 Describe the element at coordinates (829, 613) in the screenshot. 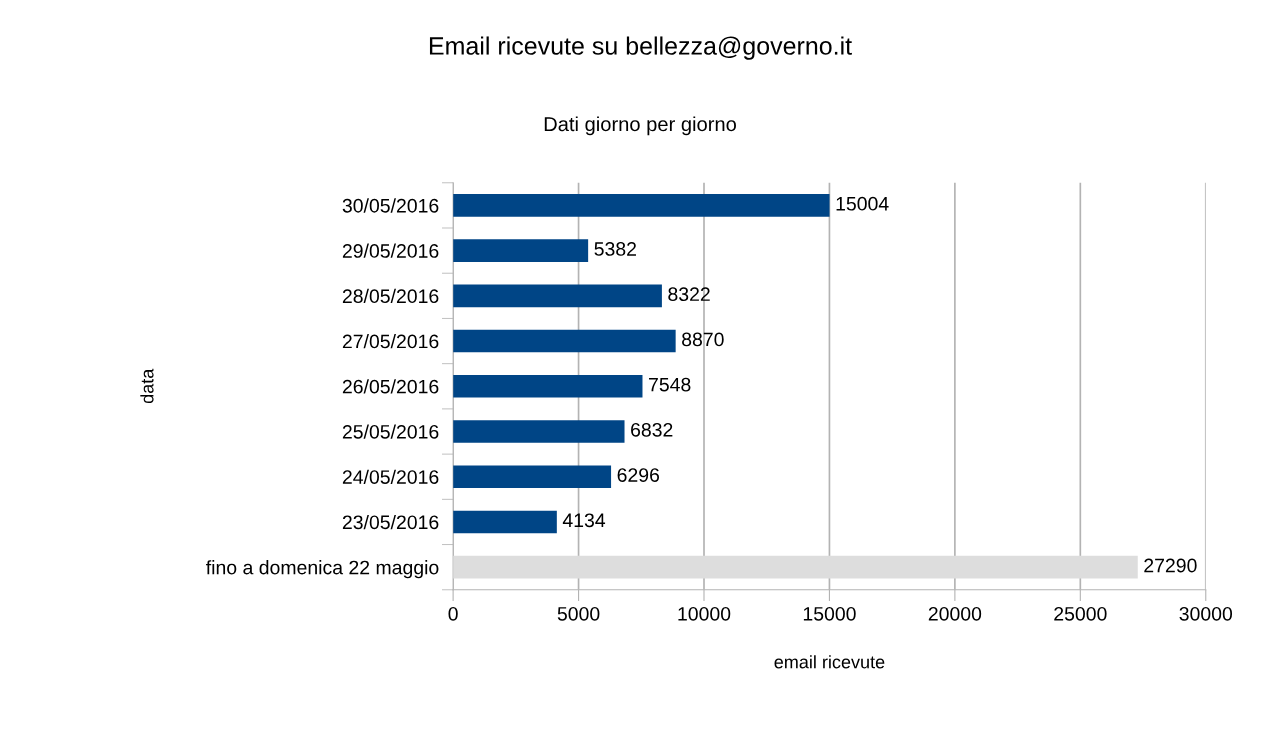

I see `x-tick-label: 15000` at that location.